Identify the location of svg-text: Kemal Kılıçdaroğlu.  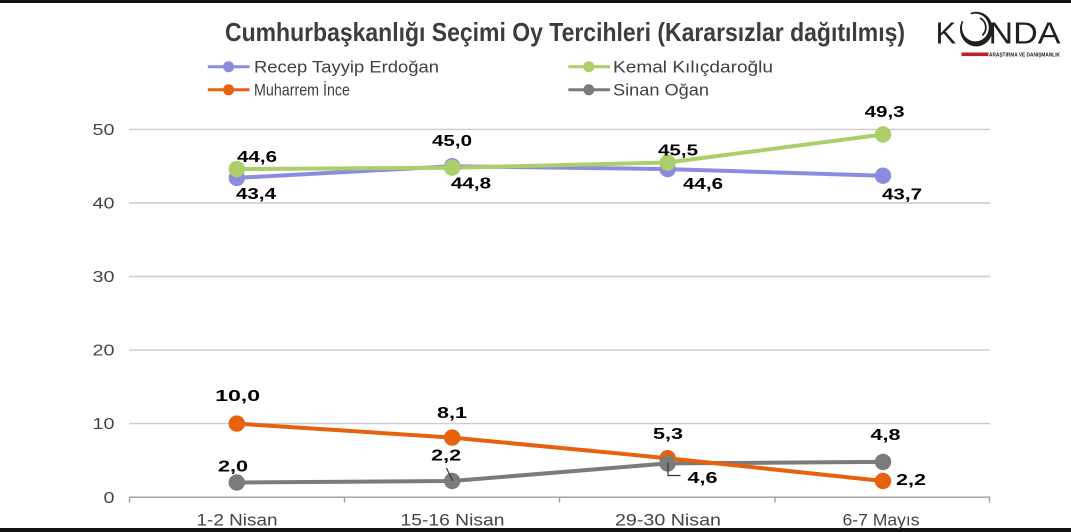
(693, 68).